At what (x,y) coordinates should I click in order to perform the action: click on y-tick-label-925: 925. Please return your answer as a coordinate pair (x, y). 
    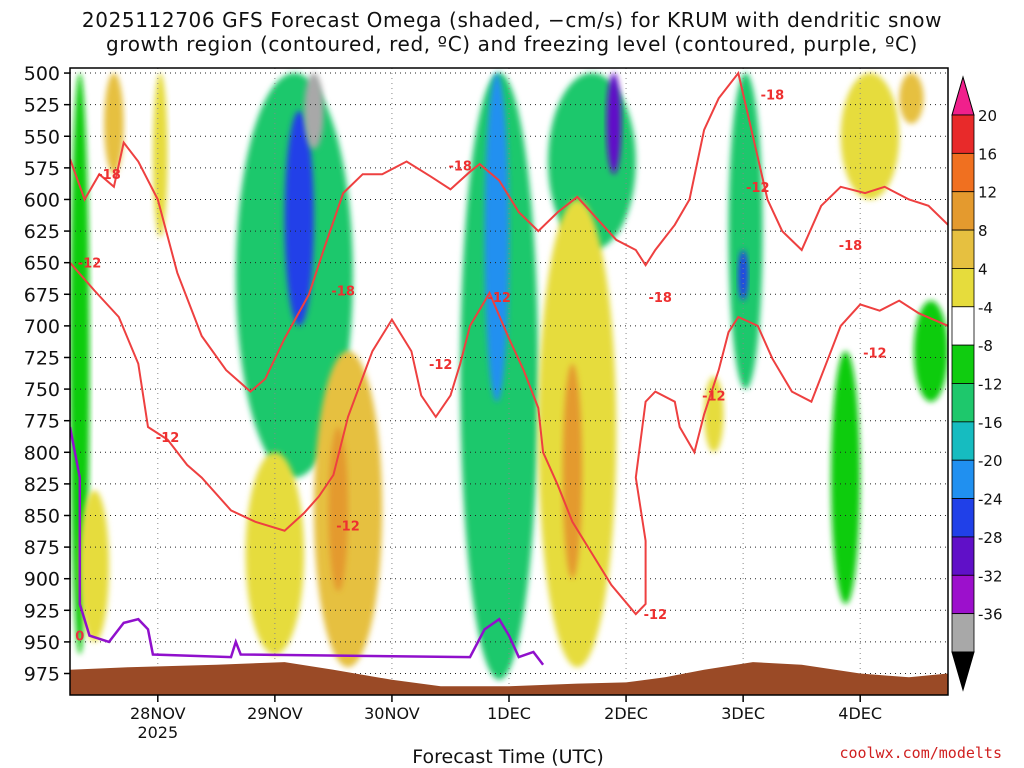
    Looking at the image, I should click on (42, 611).